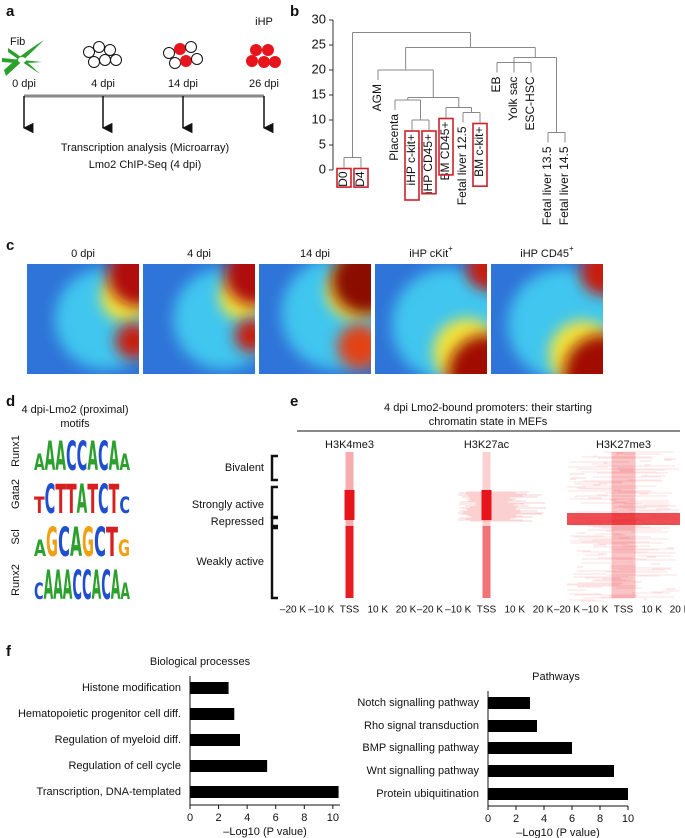  What do you see at coordinates (293, 610) in the screenshot?
I see `x-tick-label: –20 K` at bounding box center [293, 610].